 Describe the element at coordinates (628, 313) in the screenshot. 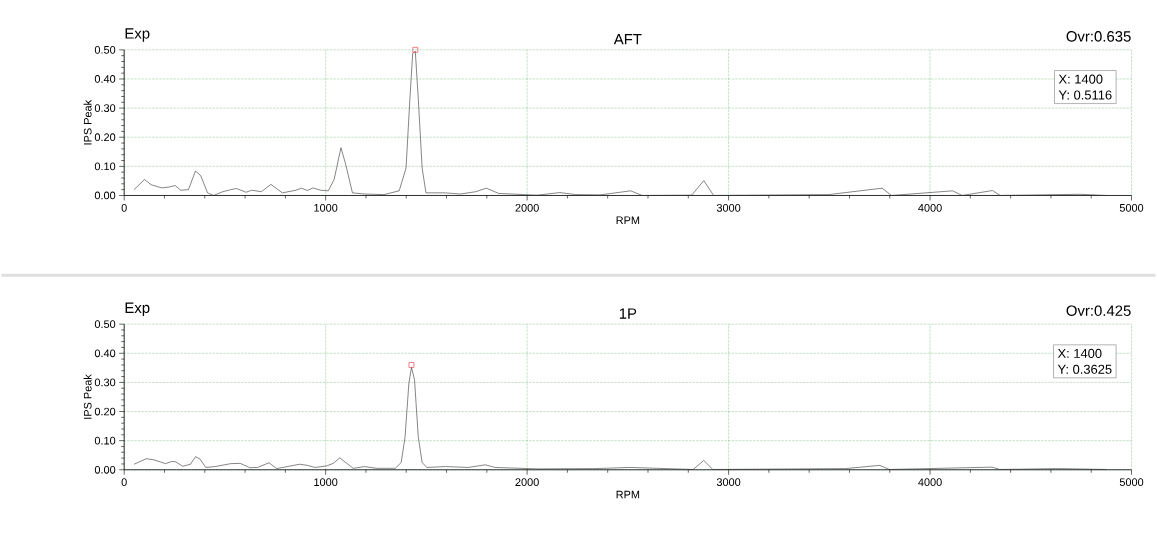

I see `chart-title: 1P` at that location.